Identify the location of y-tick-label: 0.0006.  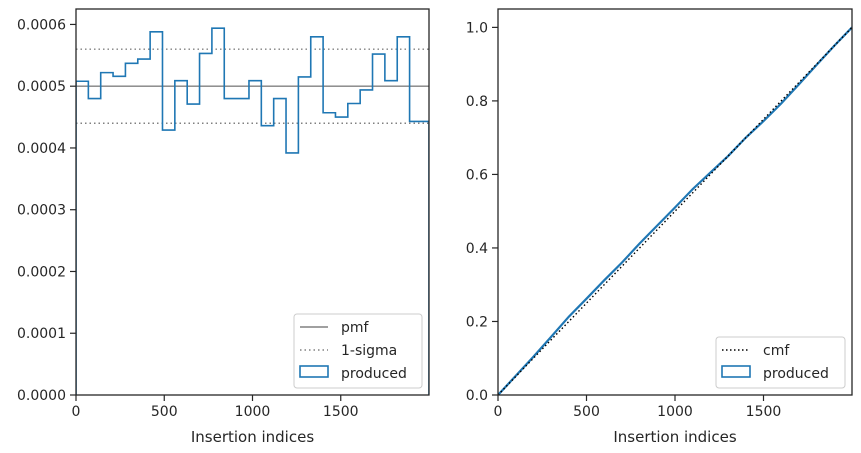
(41, 25).